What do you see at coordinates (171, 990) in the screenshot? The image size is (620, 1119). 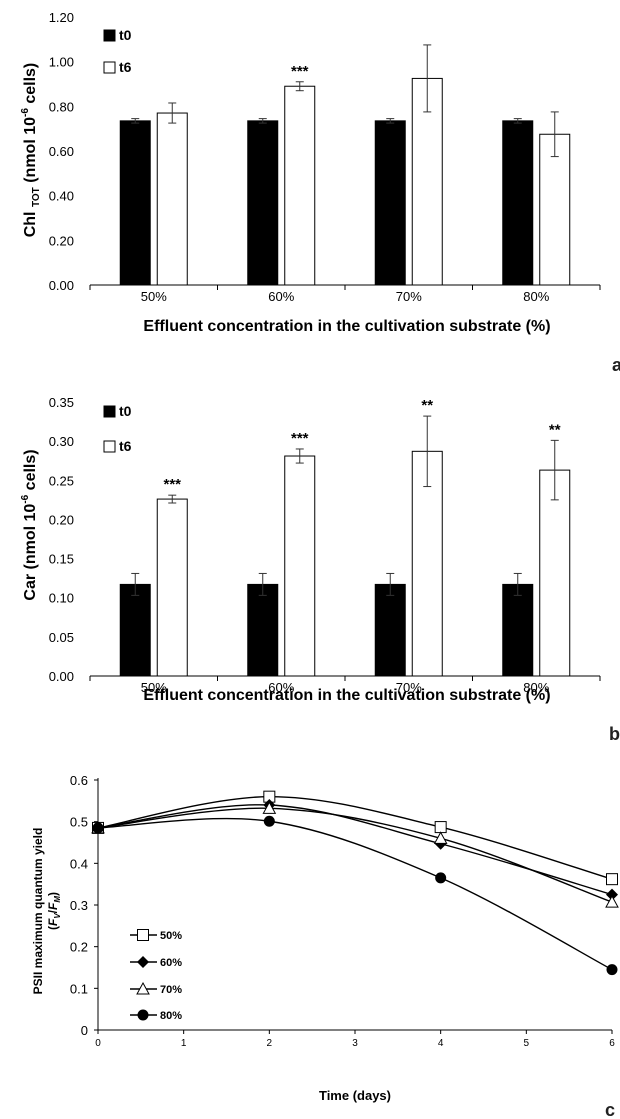 I see `legend-label: 70%` at bounding box center [171, 990].